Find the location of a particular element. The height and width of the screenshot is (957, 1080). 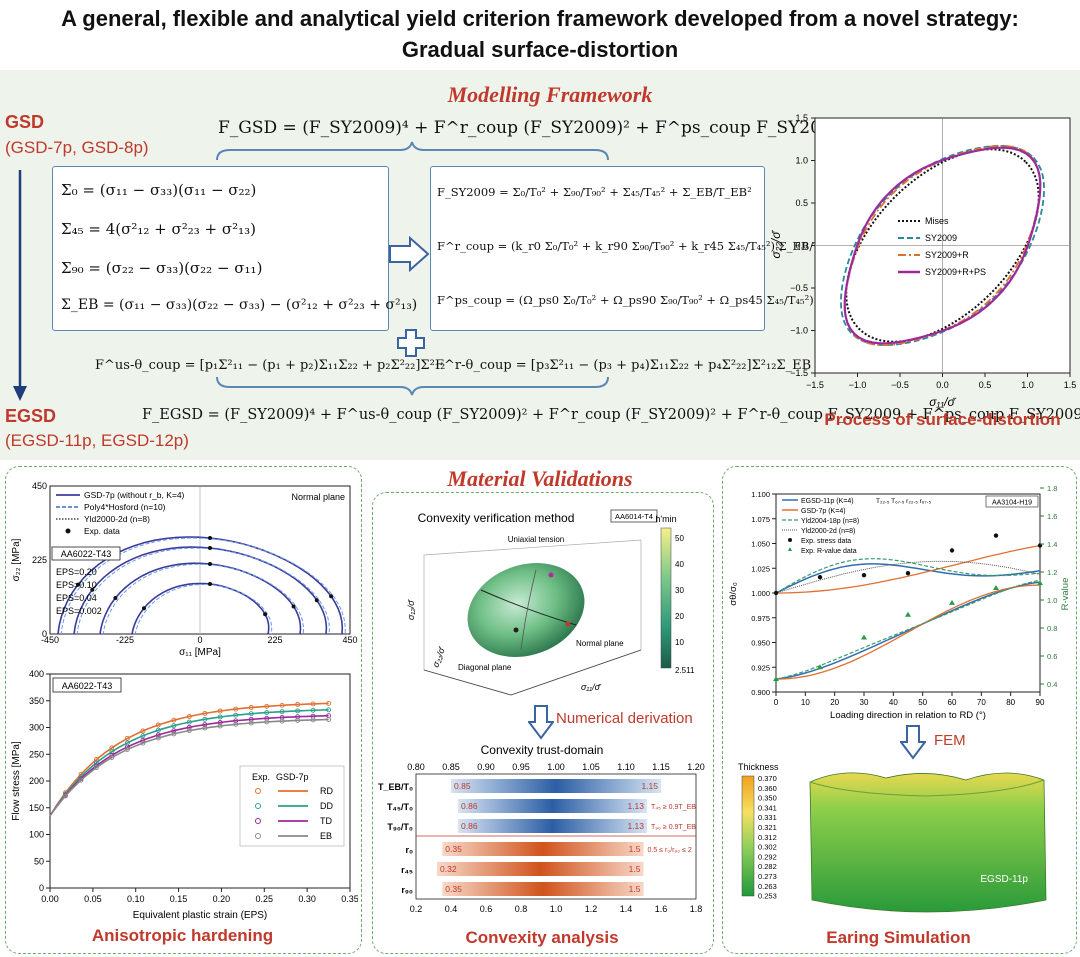

thickness-label: Thickness is located at coordinates (758, 767).